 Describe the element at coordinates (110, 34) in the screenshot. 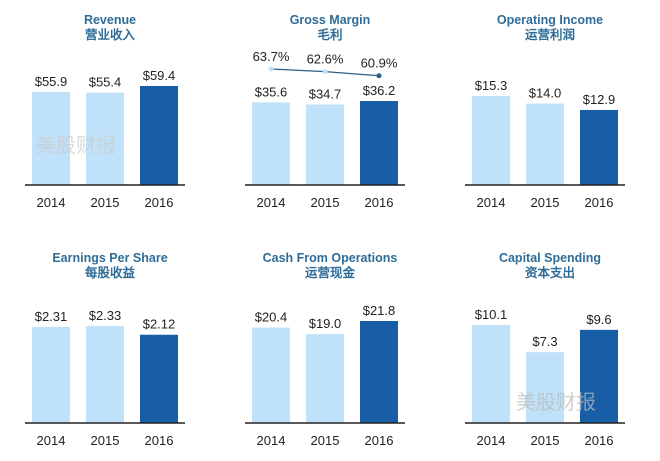

I see `chart-subtitle: 营业收入` at that location.